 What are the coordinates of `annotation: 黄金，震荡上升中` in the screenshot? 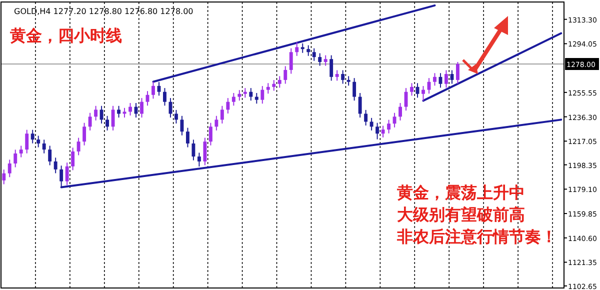 It's located at (460, 192).